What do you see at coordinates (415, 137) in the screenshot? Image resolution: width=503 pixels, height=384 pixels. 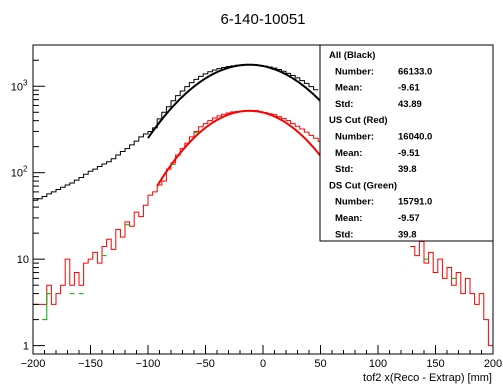 I see `stats-value: 16040.0` at bounding box center [415, 137].